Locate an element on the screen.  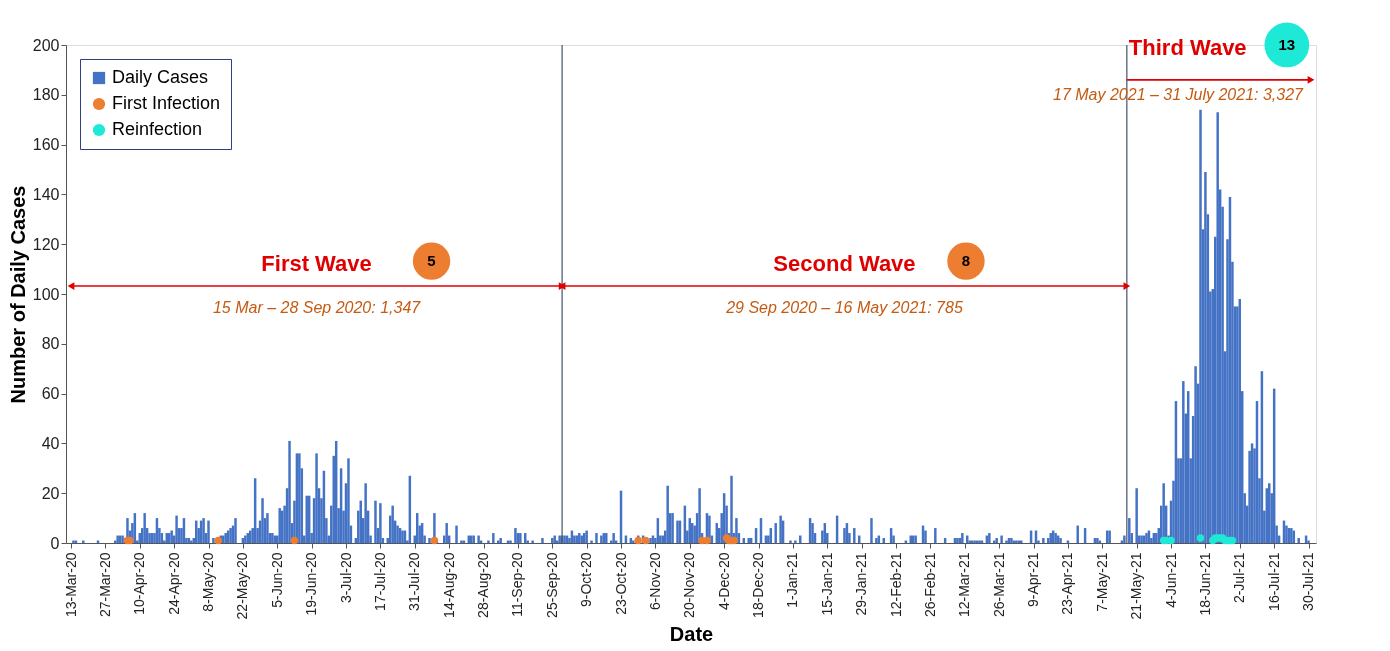
x-tick-label: 20-Nov-20 is located at coordinates (689, 585).